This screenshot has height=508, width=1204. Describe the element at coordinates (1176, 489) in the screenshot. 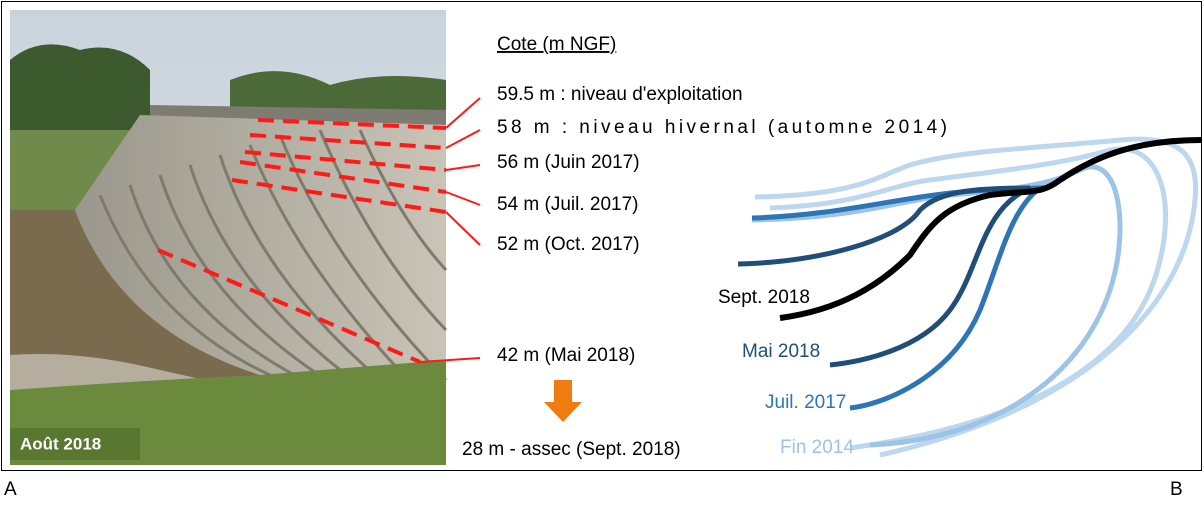

I see `panel-label: B` at that location.